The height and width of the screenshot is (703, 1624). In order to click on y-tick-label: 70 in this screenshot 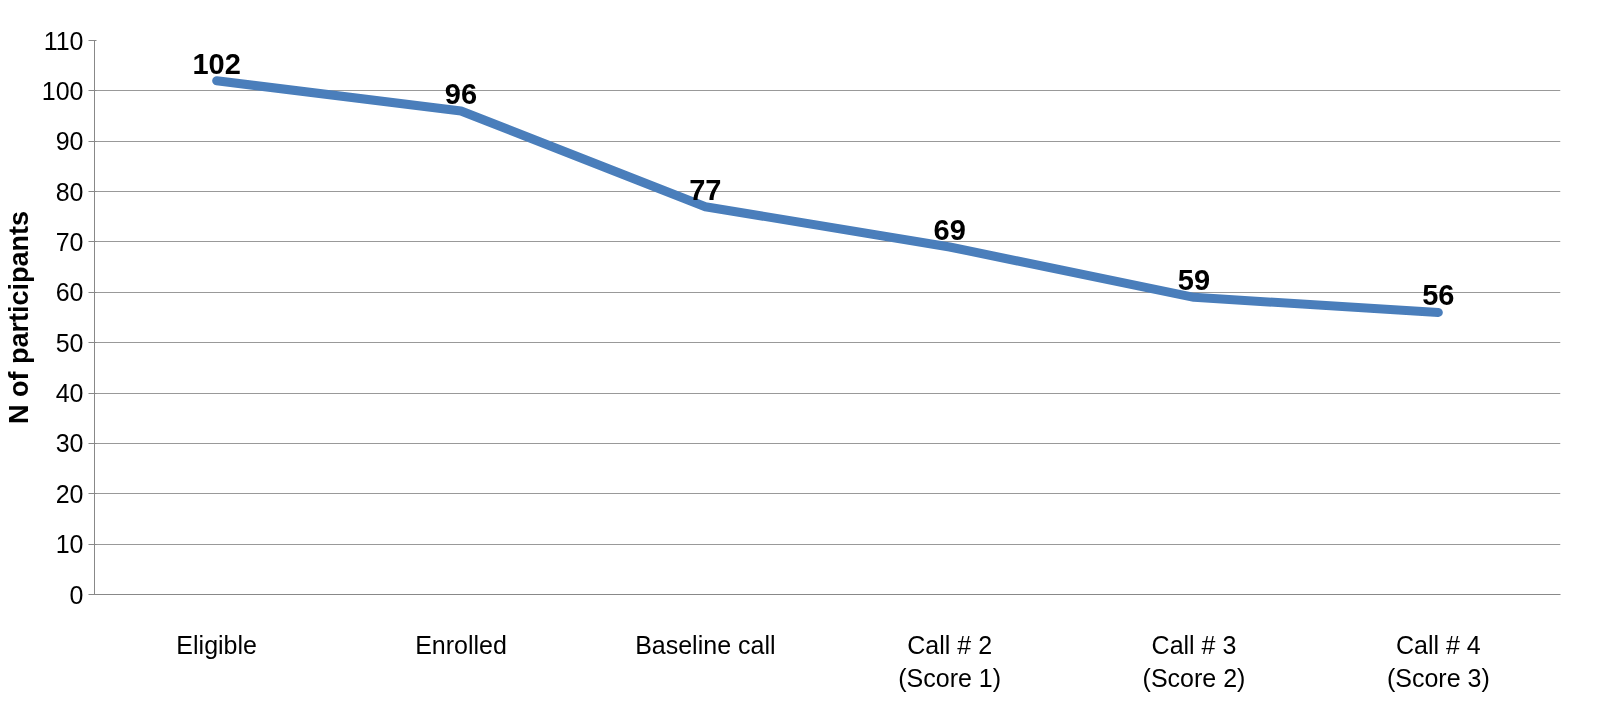, I will do `click(69, 241)`.